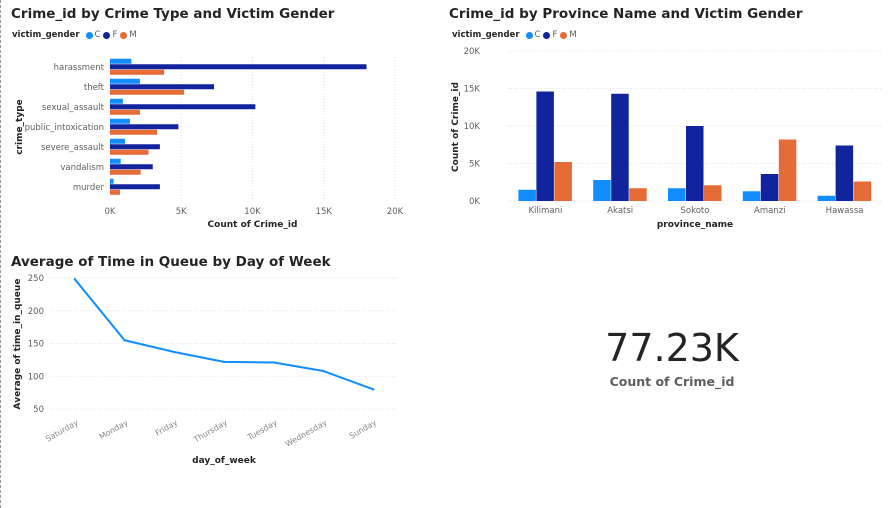 This screenshot has width=894, height=508. What do you see at coordinates (1, 254) in the screenshot?
I see `canvas-left-border` at bounding box center [1, 254].